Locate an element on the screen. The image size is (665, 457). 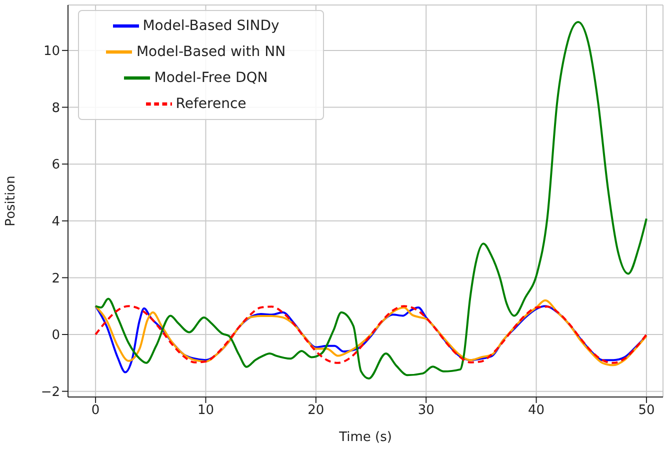
x-tick-label: 40 is located at coordinates (536, 410).